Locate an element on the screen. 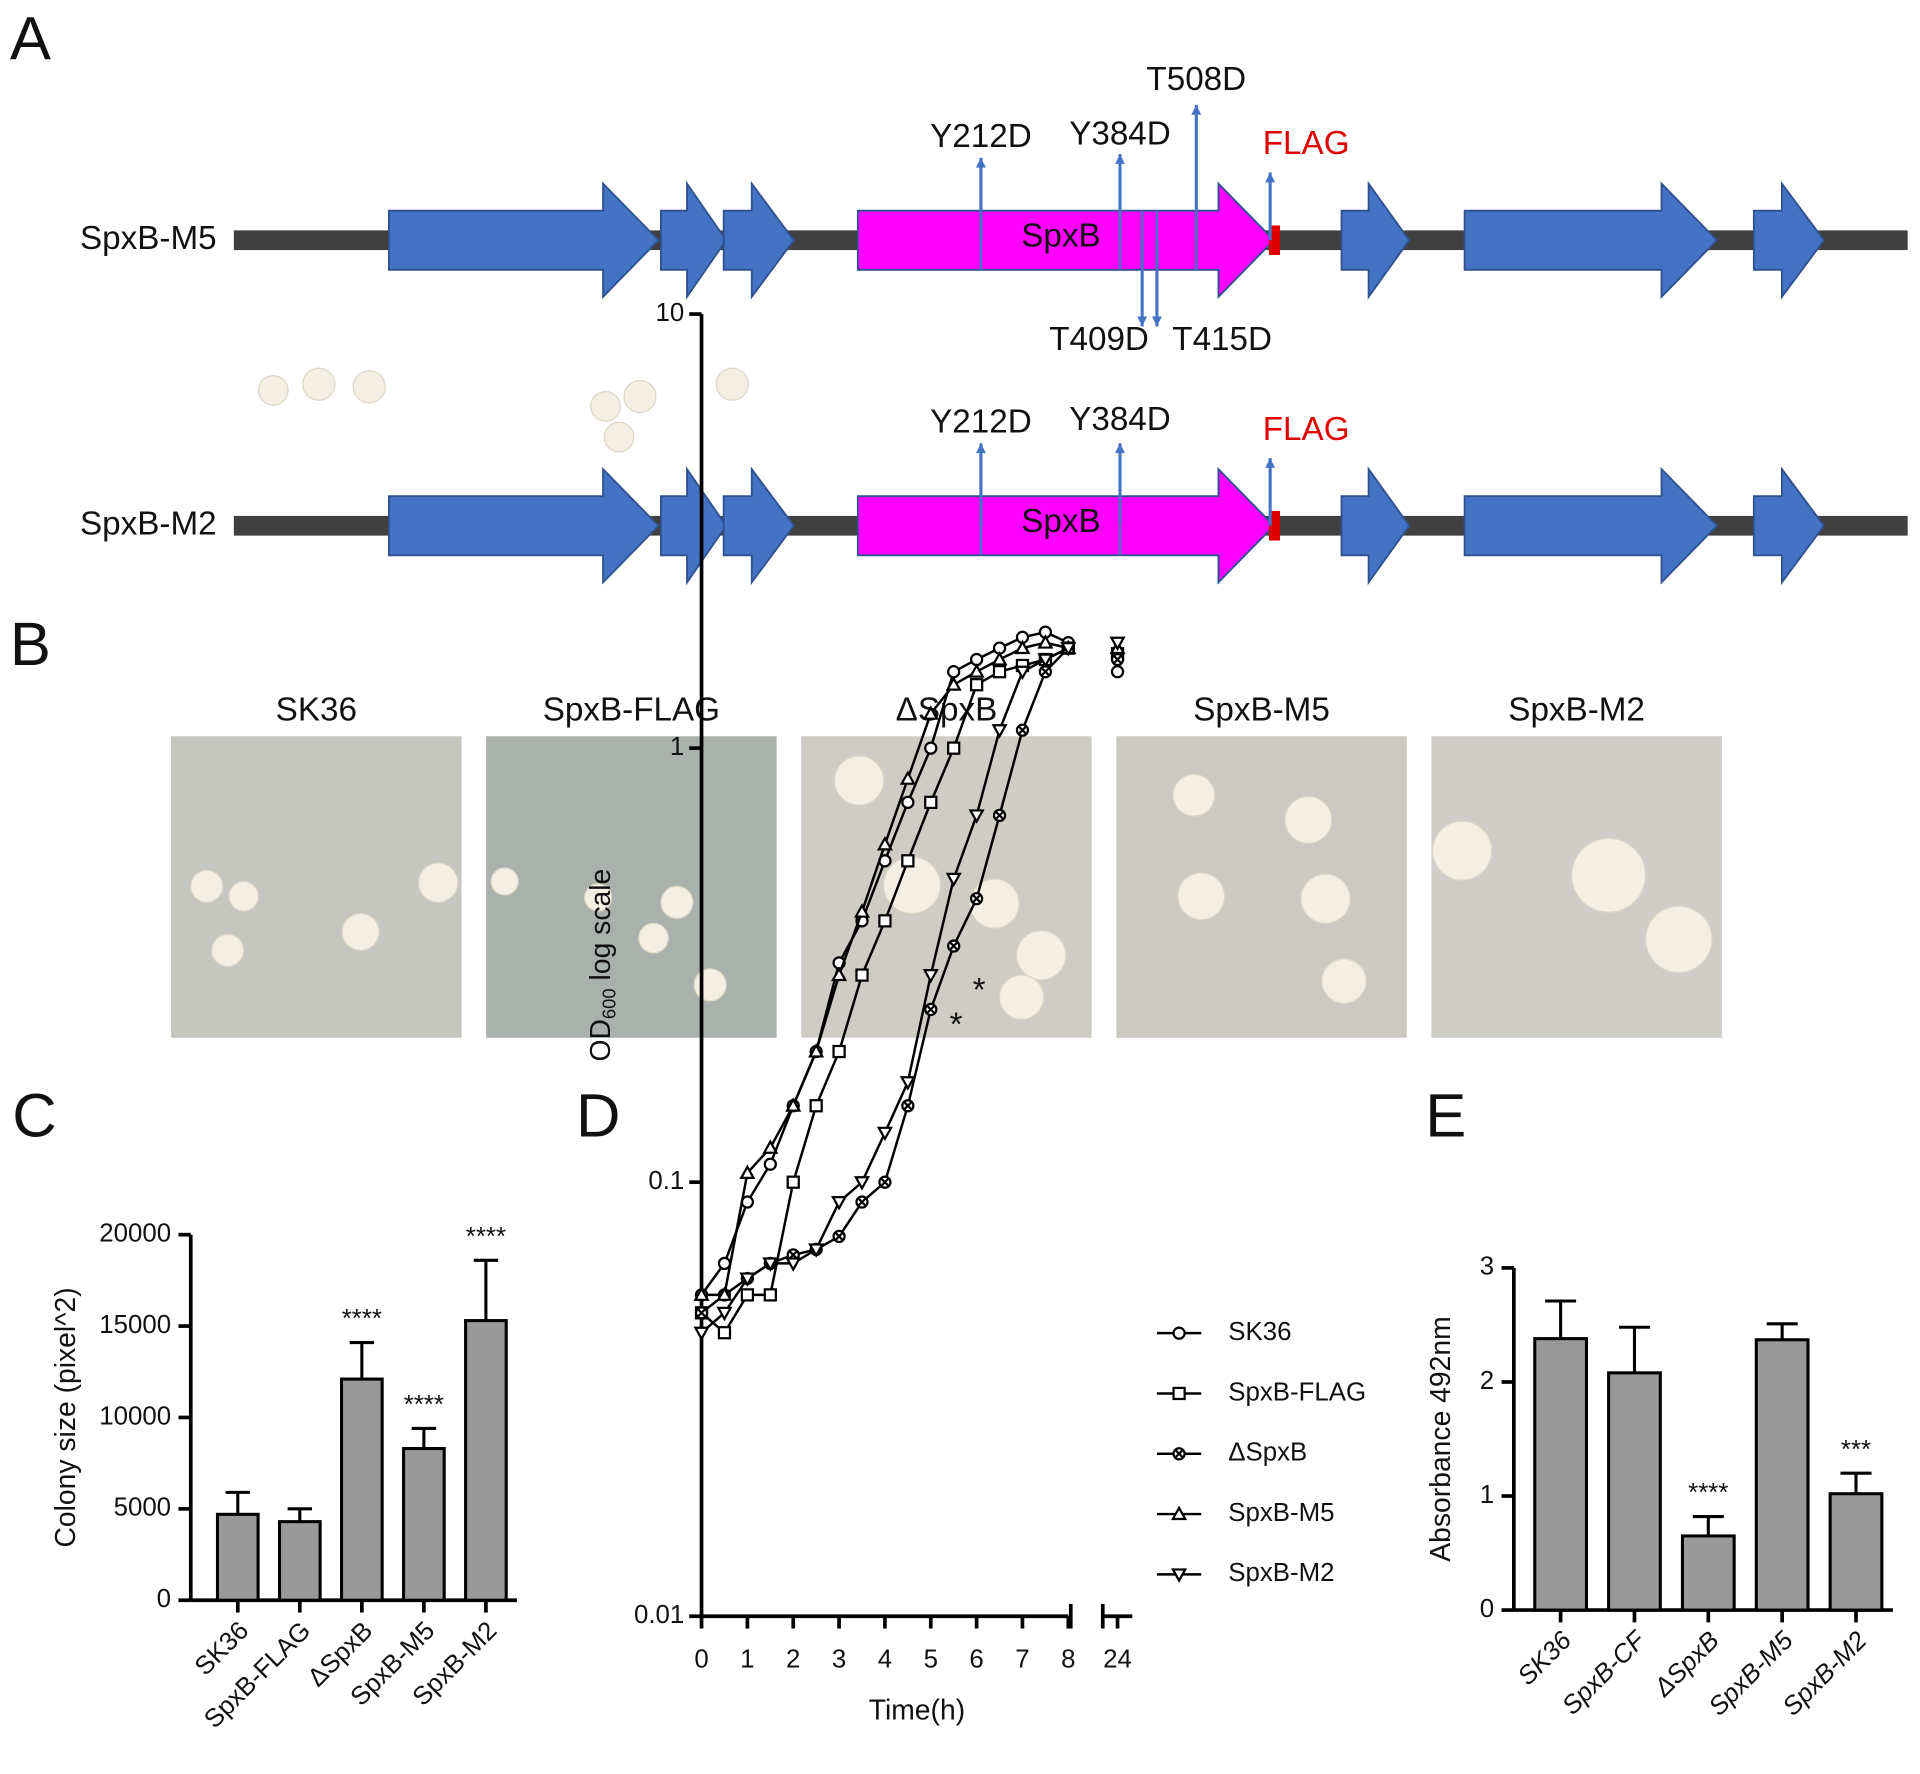  x-tick-label: 6 is located at coordinates (976, 1659).